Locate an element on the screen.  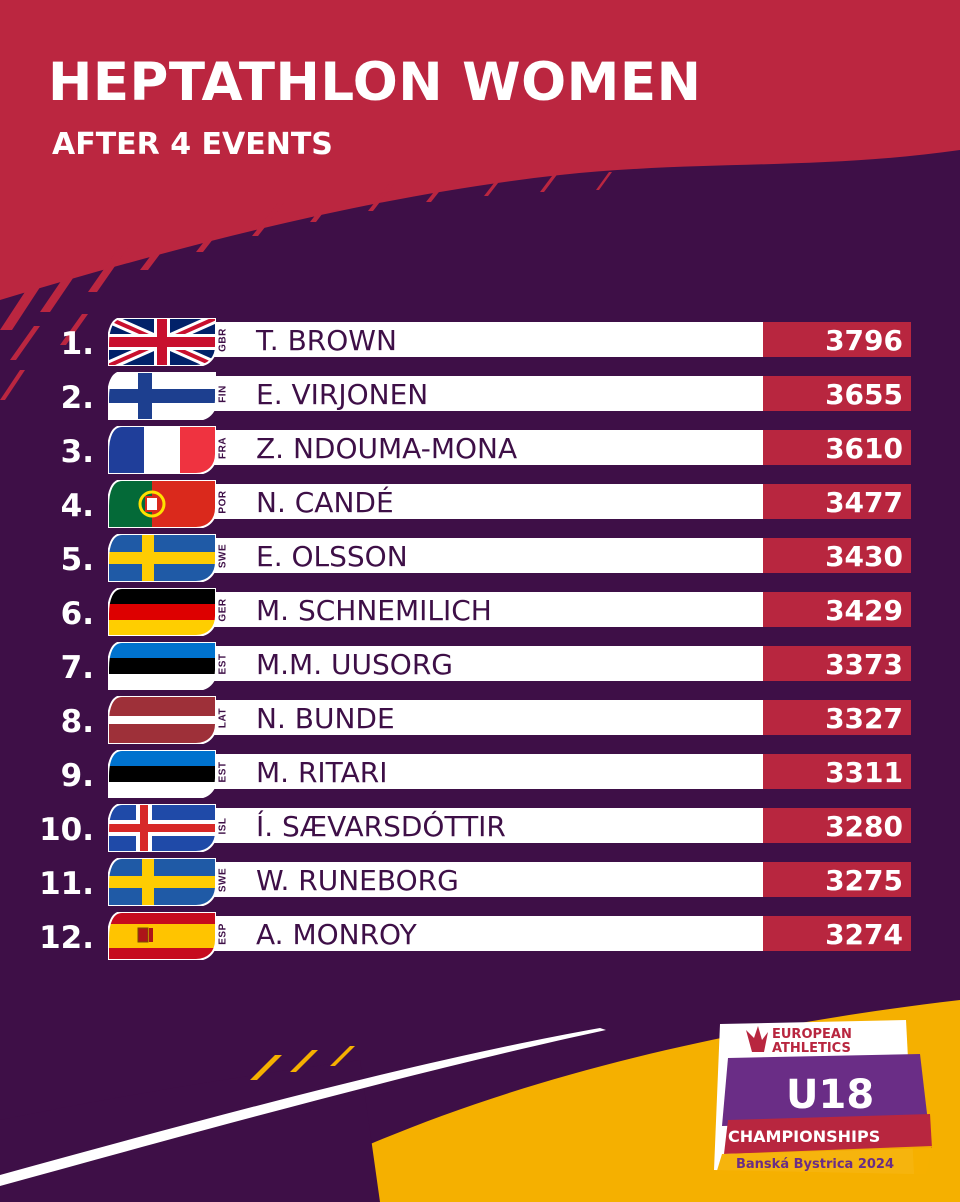
athlete-name: E. VIRJONEN is located at coordinates (342, 394).